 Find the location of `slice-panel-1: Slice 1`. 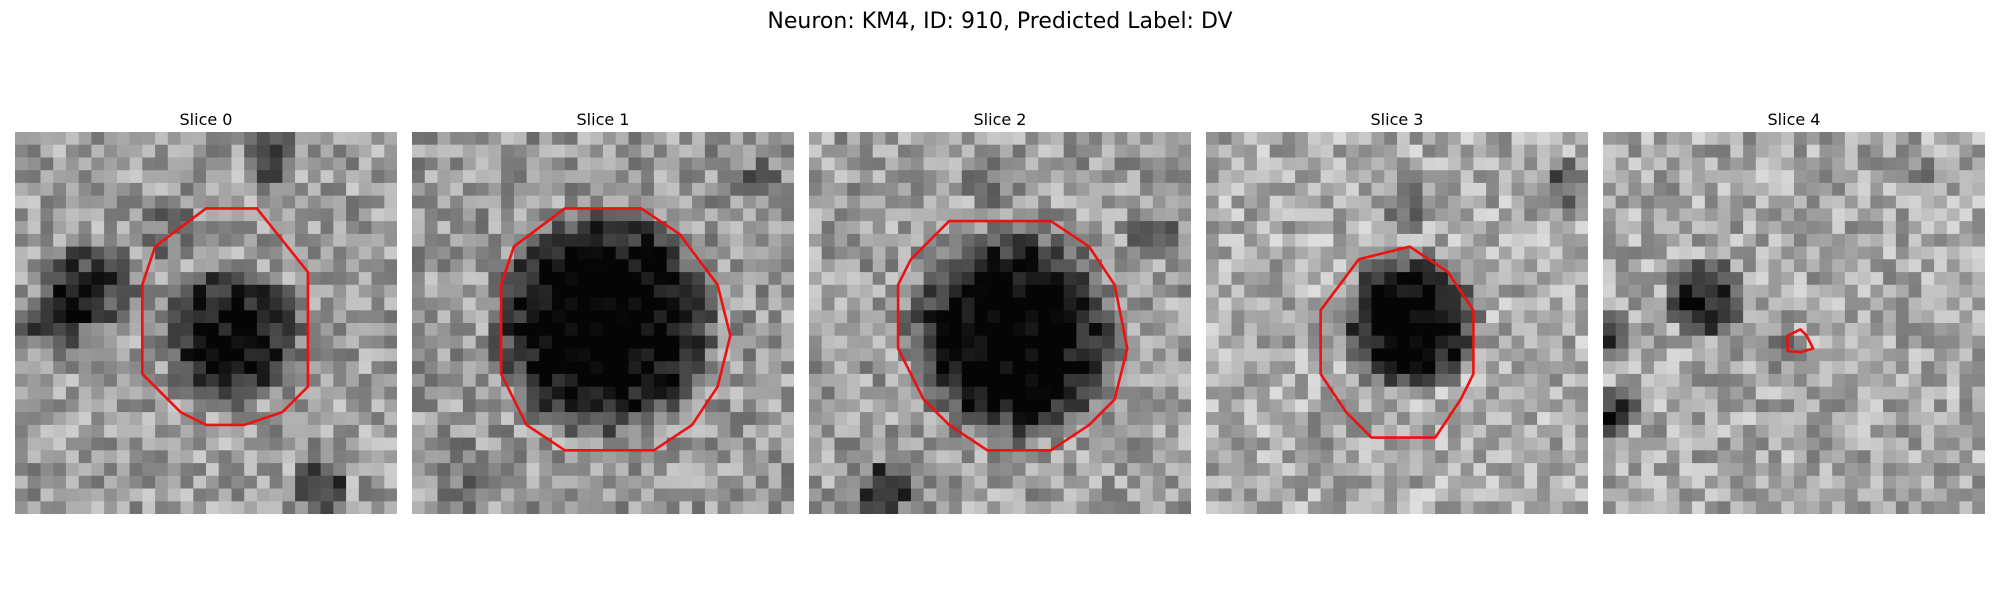

slice-panel-1: Slice 1 is located at coordinates (603, 311).